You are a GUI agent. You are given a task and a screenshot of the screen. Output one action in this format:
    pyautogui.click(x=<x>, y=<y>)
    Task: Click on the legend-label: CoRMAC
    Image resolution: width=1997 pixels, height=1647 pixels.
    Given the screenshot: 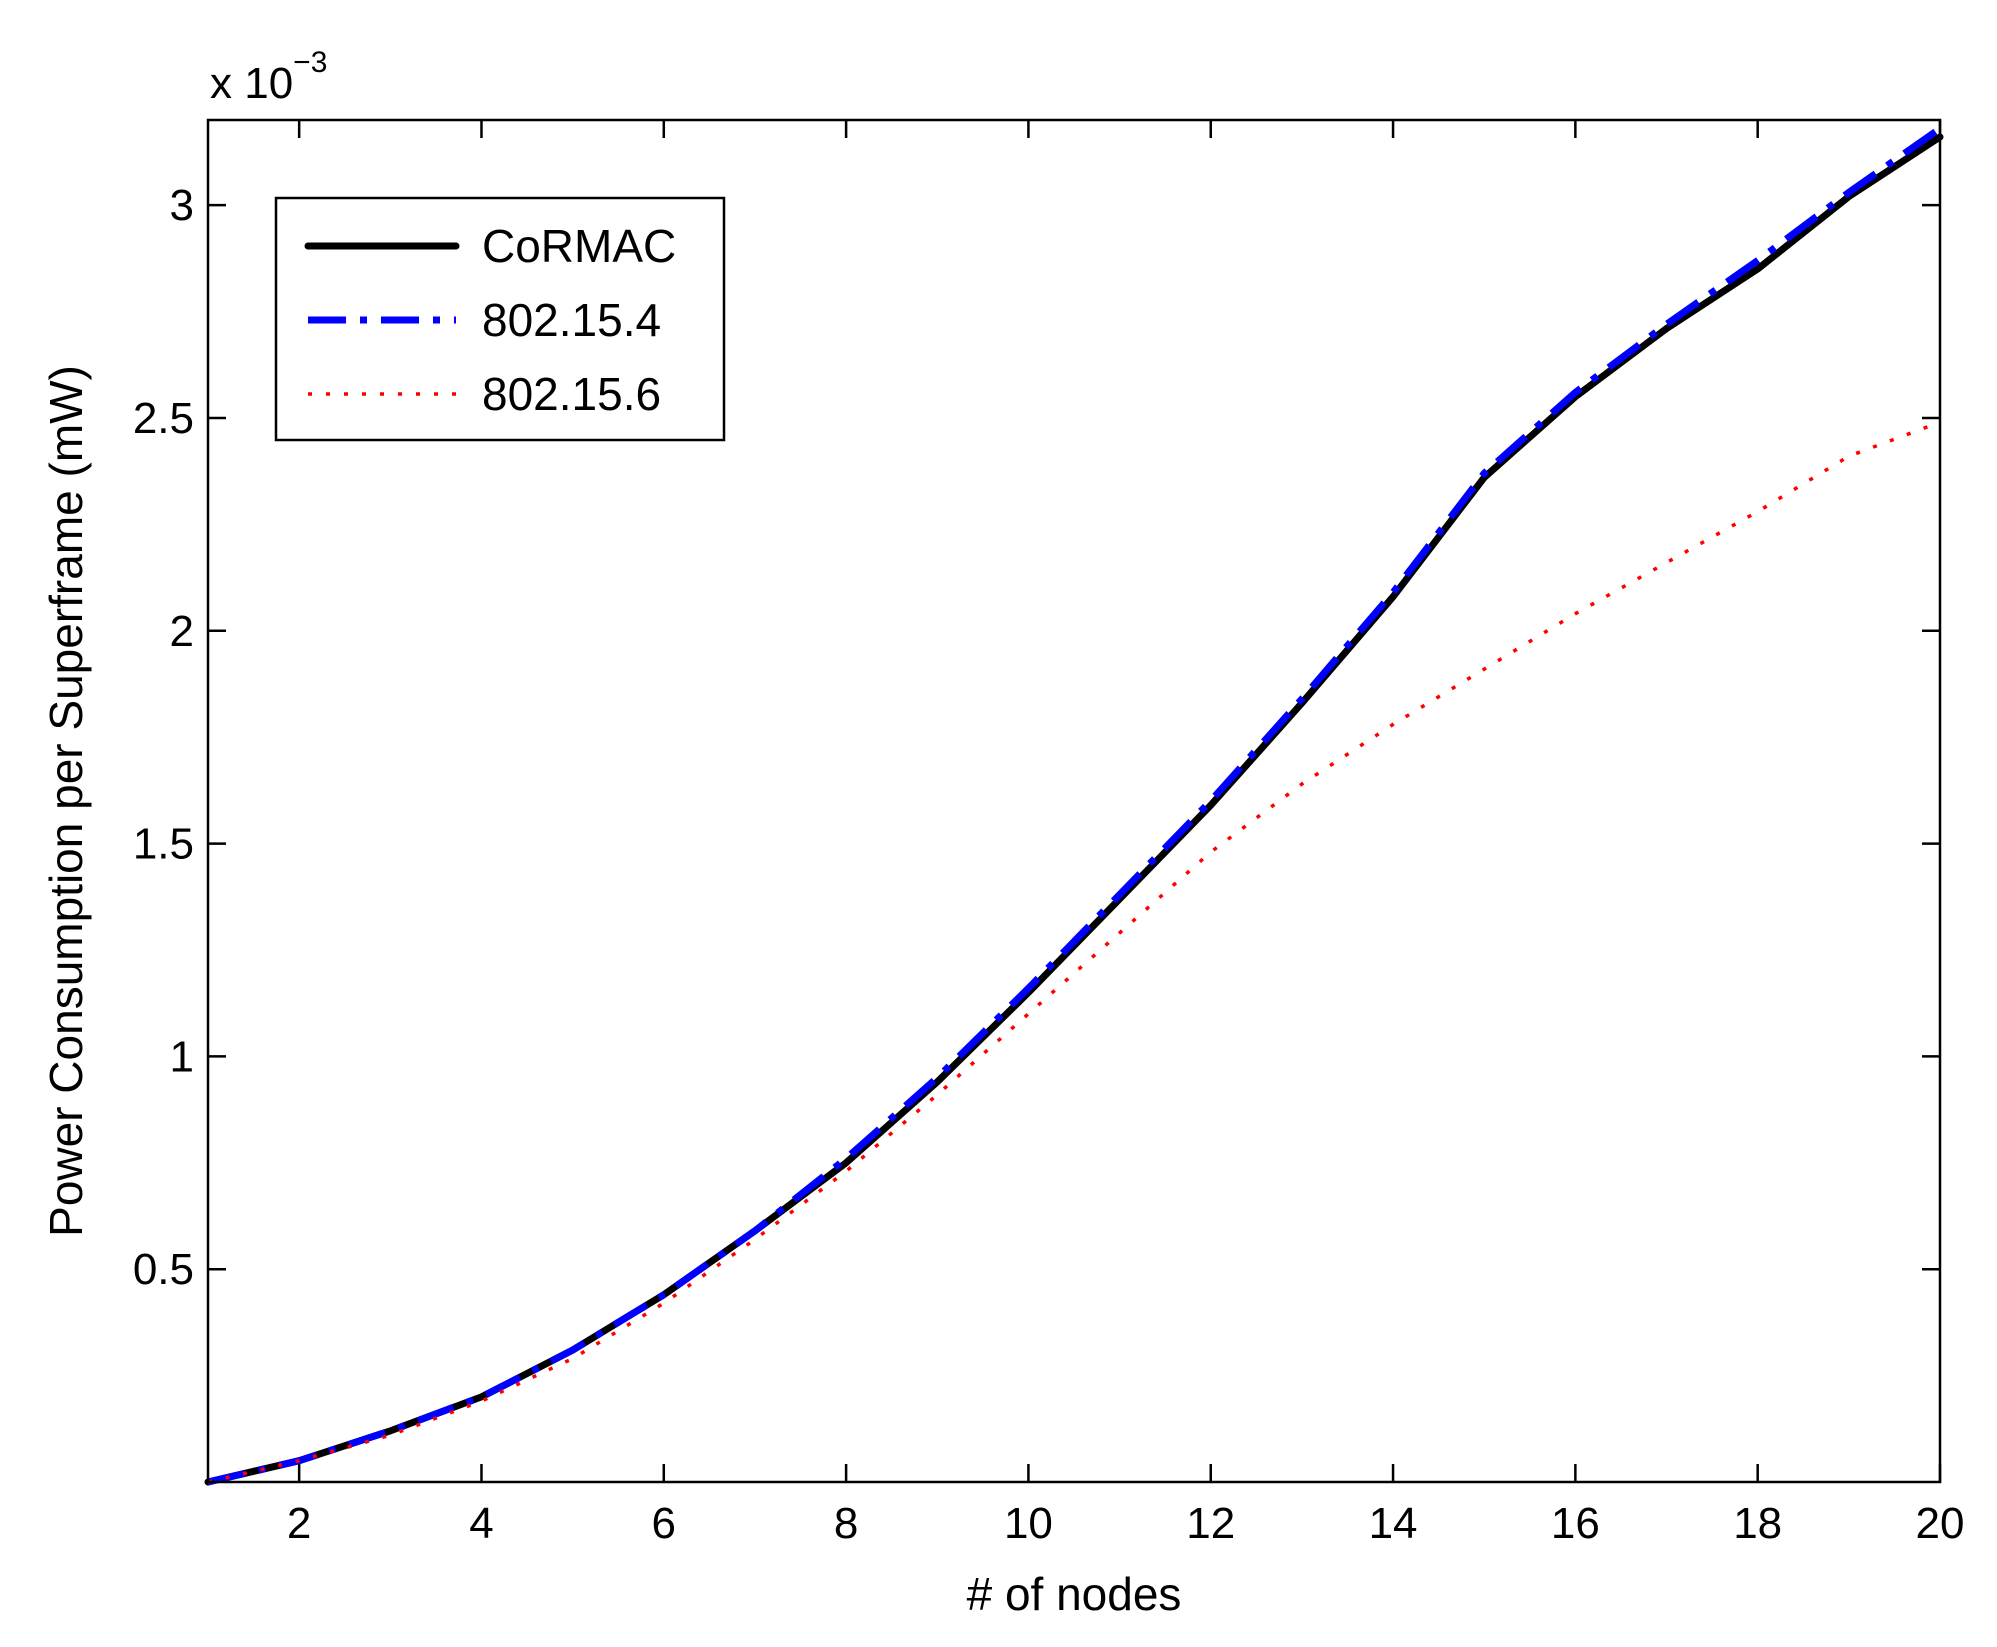 What is the action you would take?
    pyautogui.click(x=579, y=246)
    